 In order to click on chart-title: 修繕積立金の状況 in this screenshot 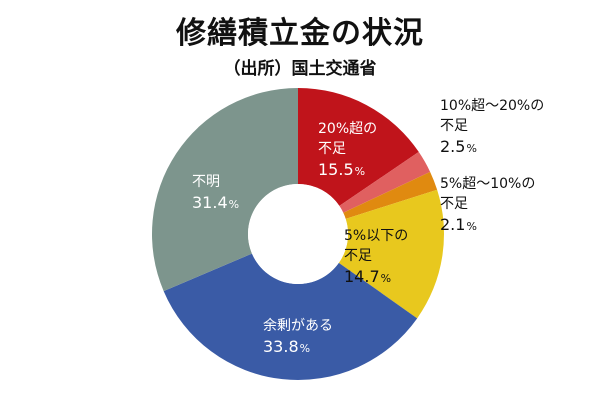, I will do `click(300, 33)`.